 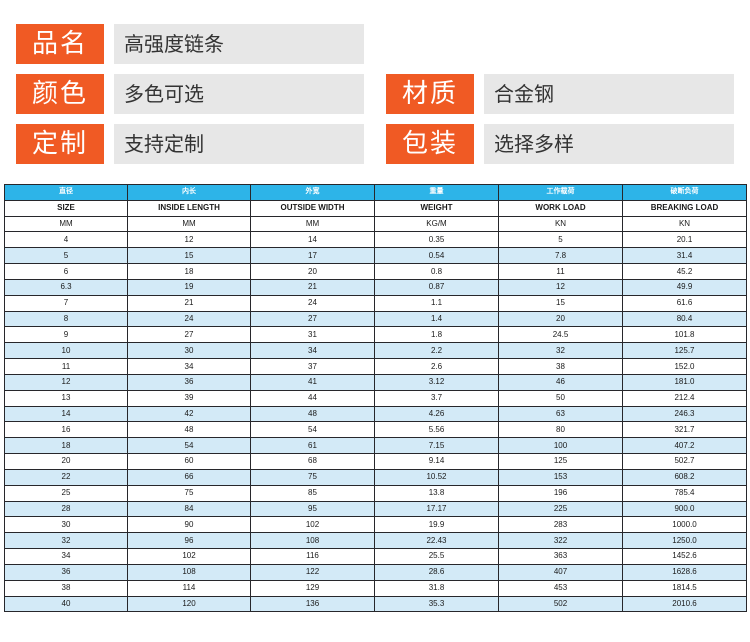 What do you see at coordinates (430, 144) in the screenshot?
I see `packaging-label: 包装` at bounding box center [430, 144].